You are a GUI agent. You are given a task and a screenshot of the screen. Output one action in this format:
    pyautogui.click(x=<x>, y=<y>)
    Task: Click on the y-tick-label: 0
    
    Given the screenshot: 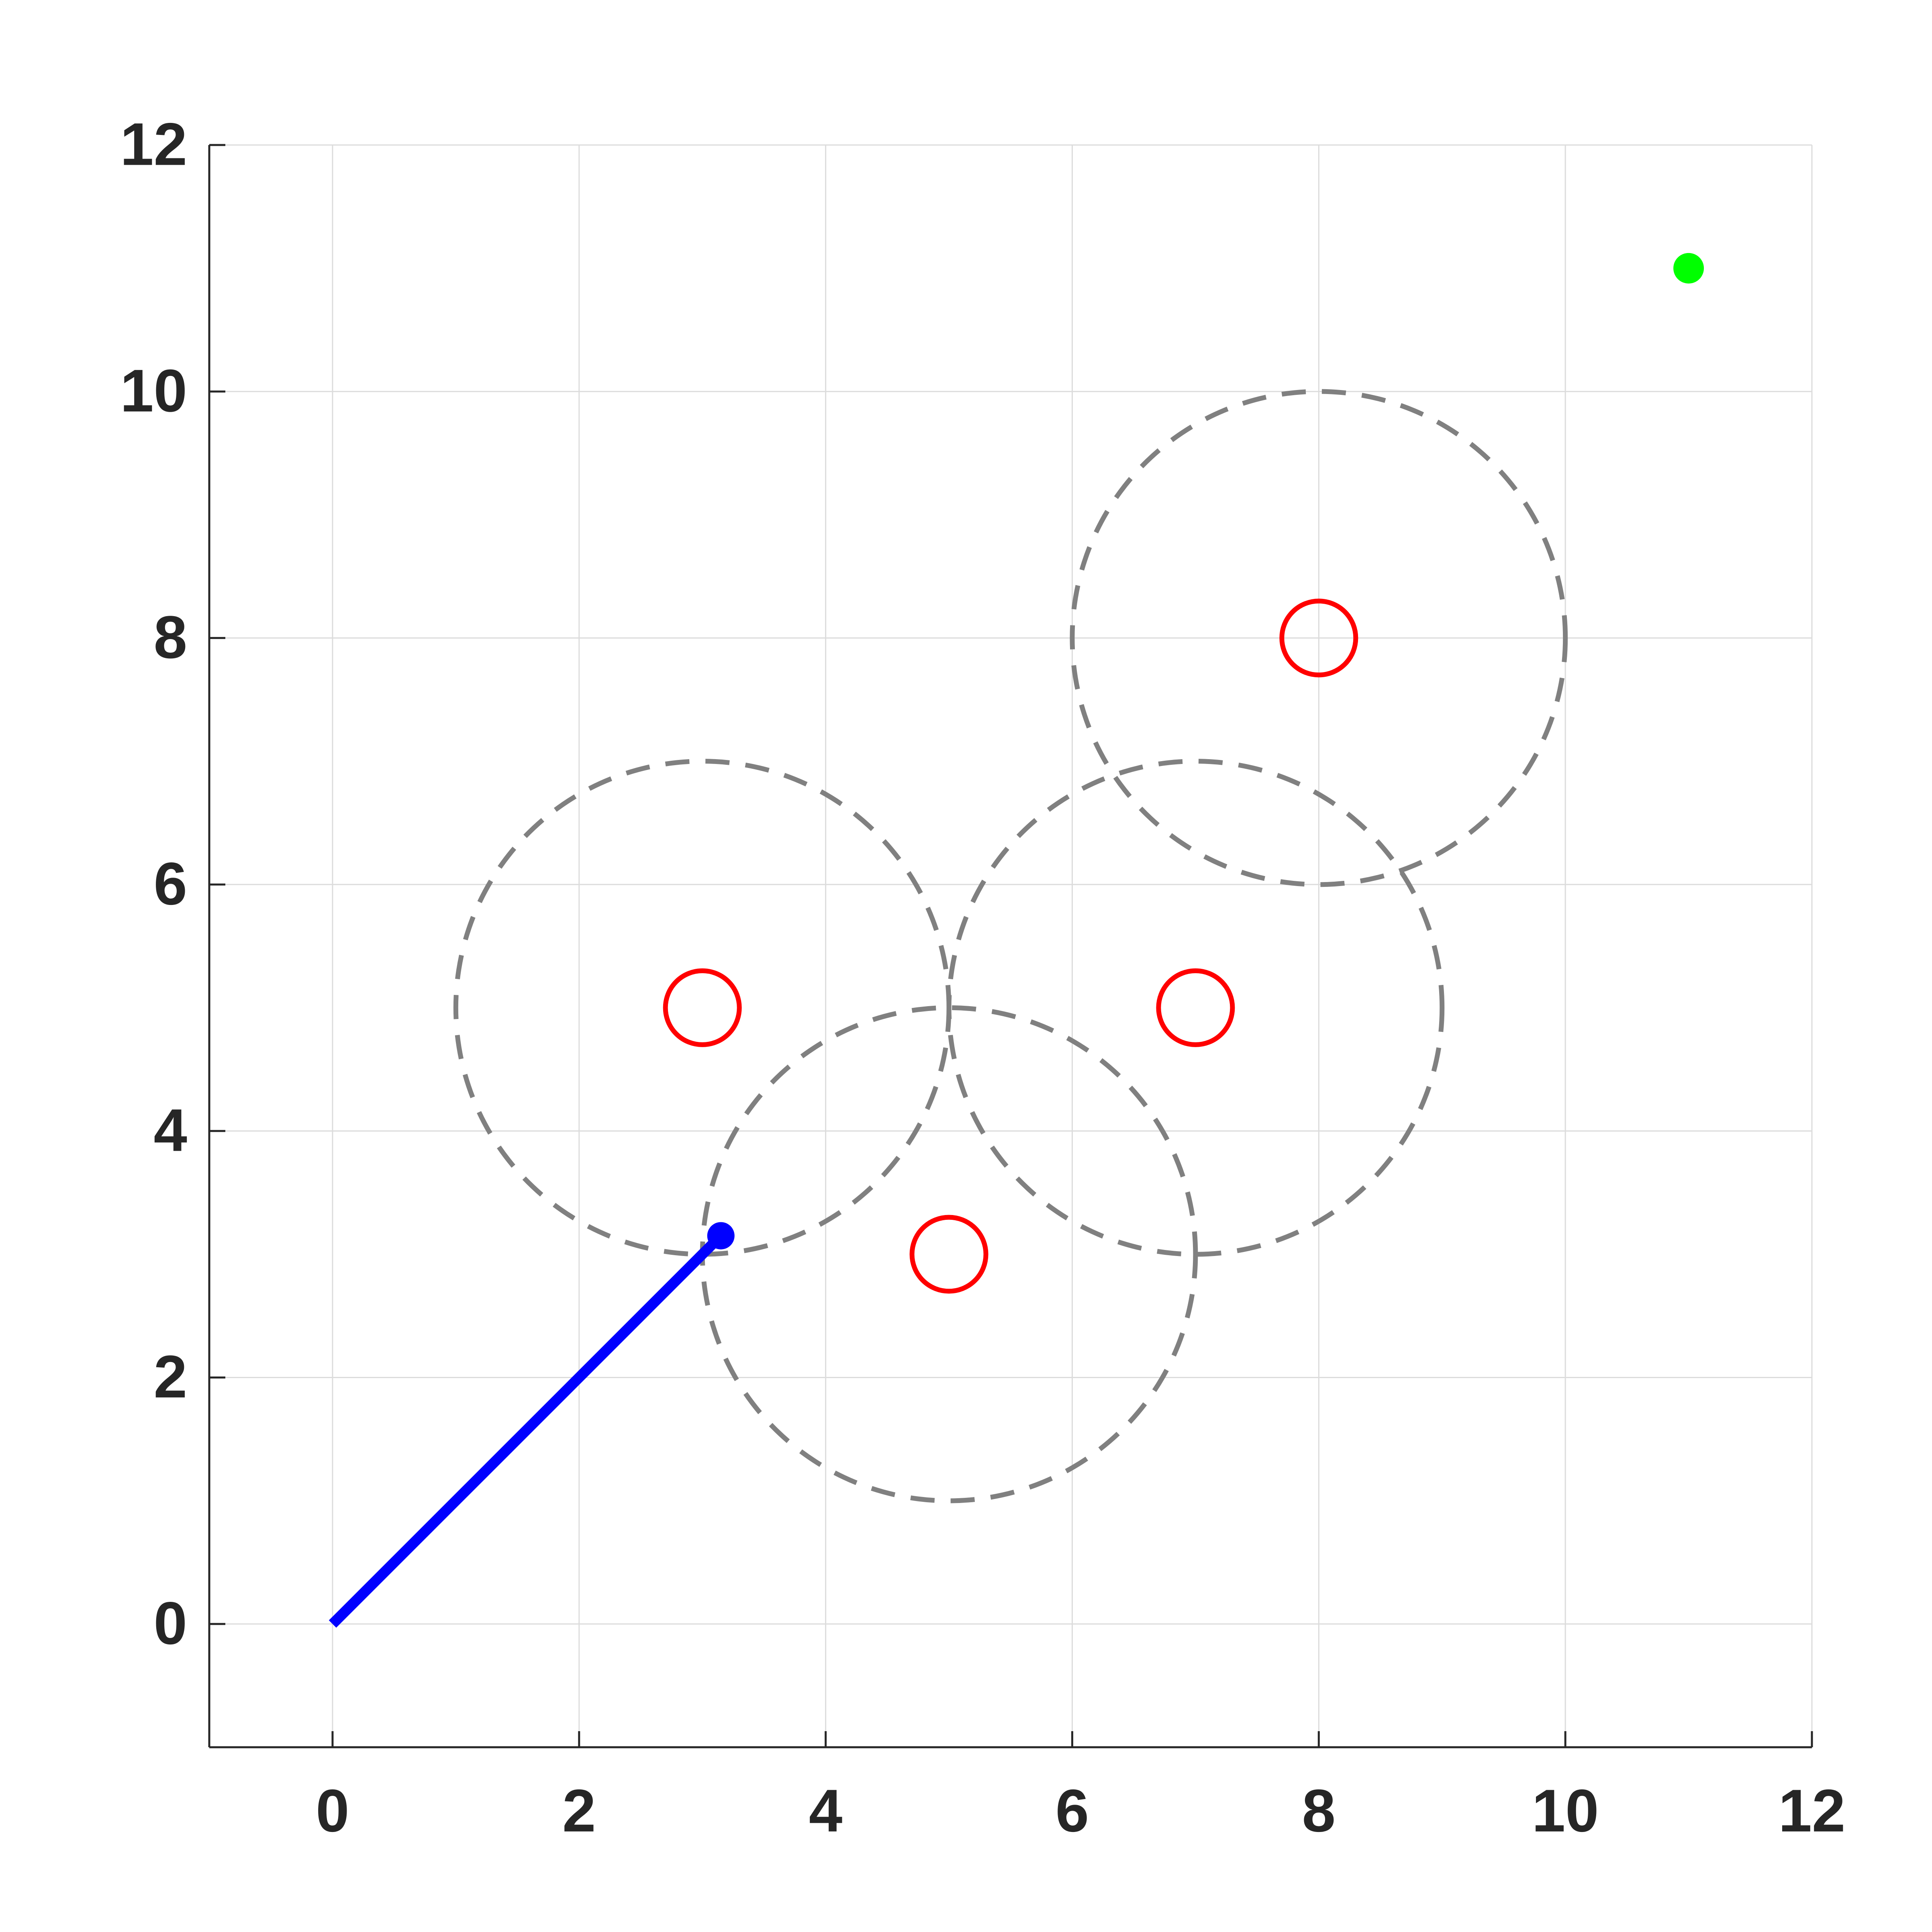 What is the action you would take?
    pyautogui.click(x=171, y=1623)
    